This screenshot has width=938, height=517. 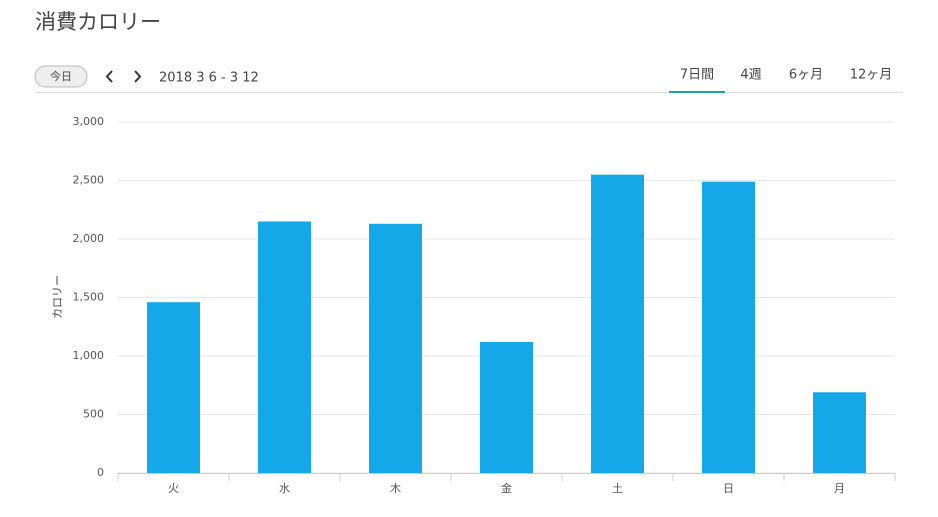 What do you see at coordinates (109, 76) in the screenshot?
I see `prev-arrow` at bounding box center [109, 76].